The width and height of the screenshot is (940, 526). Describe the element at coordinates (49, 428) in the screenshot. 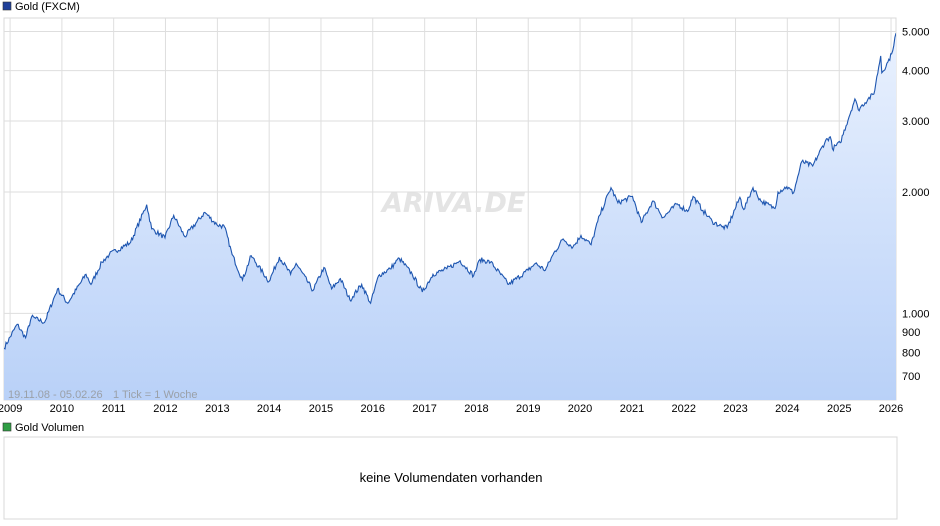

I see `volume-legend-label: Gold Volumen` at that location.